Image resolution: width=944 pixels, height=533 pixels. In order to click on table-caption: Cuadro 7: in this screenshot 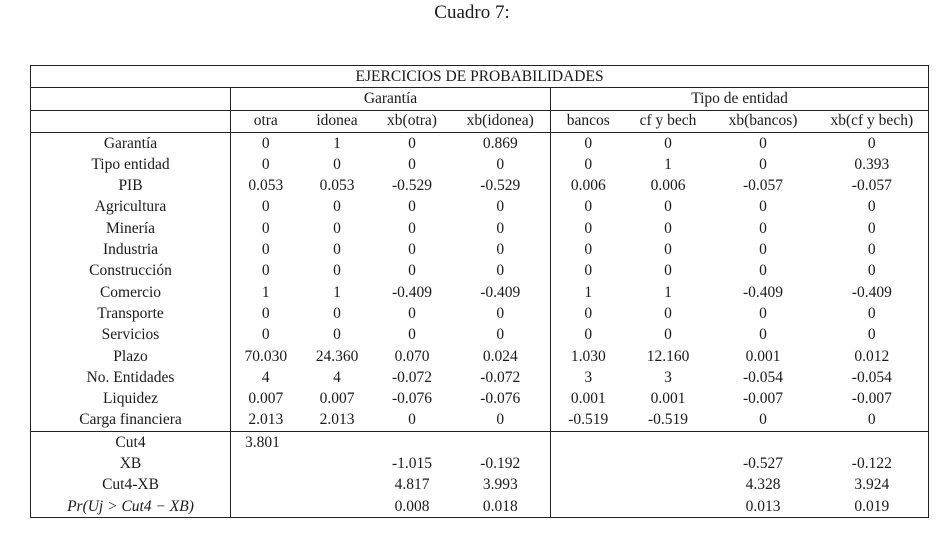, I will do `click(472, 12)`.